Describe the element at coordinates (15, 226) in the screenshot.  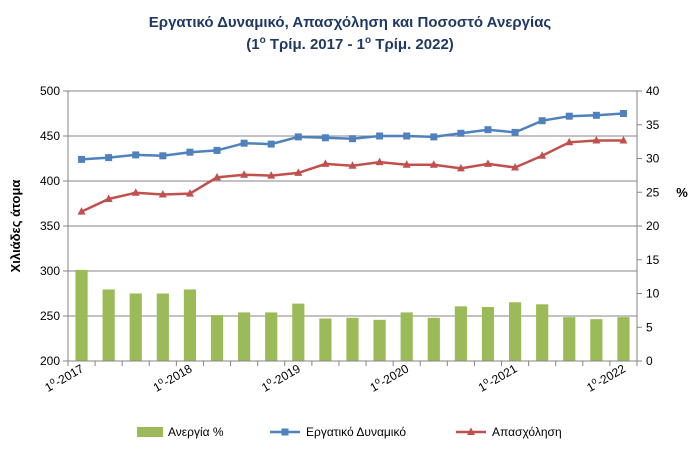
I see `y-axis-left-title: Χιλιάδες άτομα` at that location.